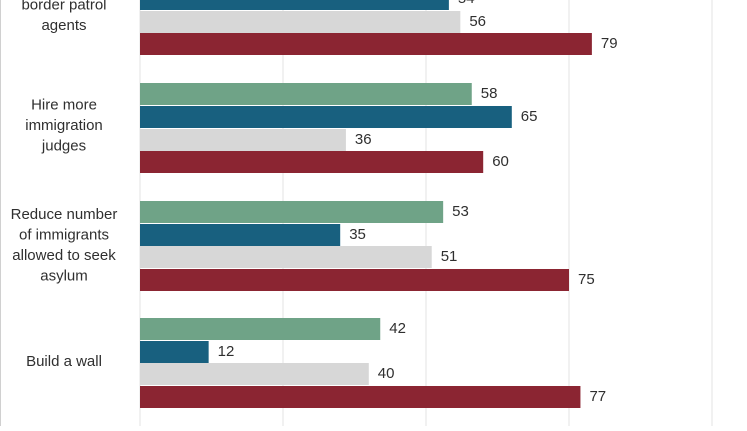 Image resolution: width=747 pixels, height=431 pixels. What do you see at coordinates (529, 116) in the screenshot?
I see `data-label-series-2-category-1: 65` at bounding box center [529, 116].